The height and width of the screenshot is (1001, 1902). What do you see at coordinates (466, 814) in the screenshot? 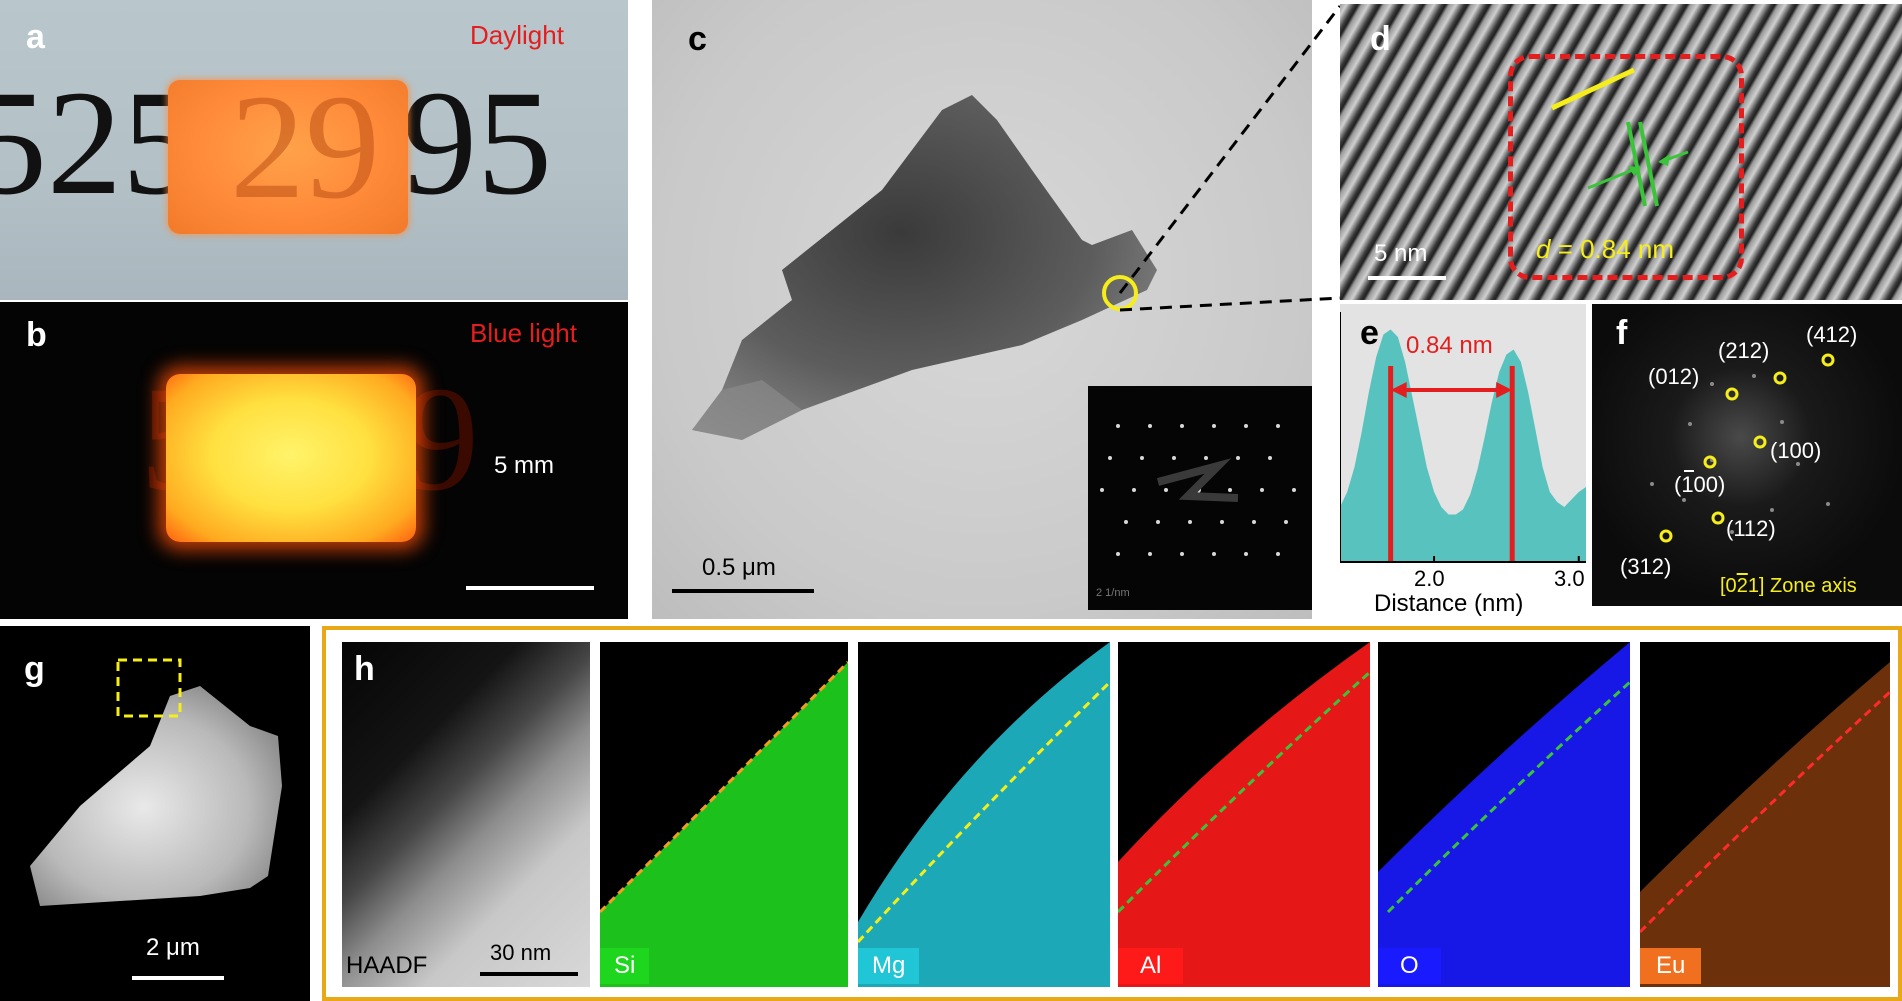
I see `haadf-map: h HAADF 30 nm` at bounding box center [466, 814].